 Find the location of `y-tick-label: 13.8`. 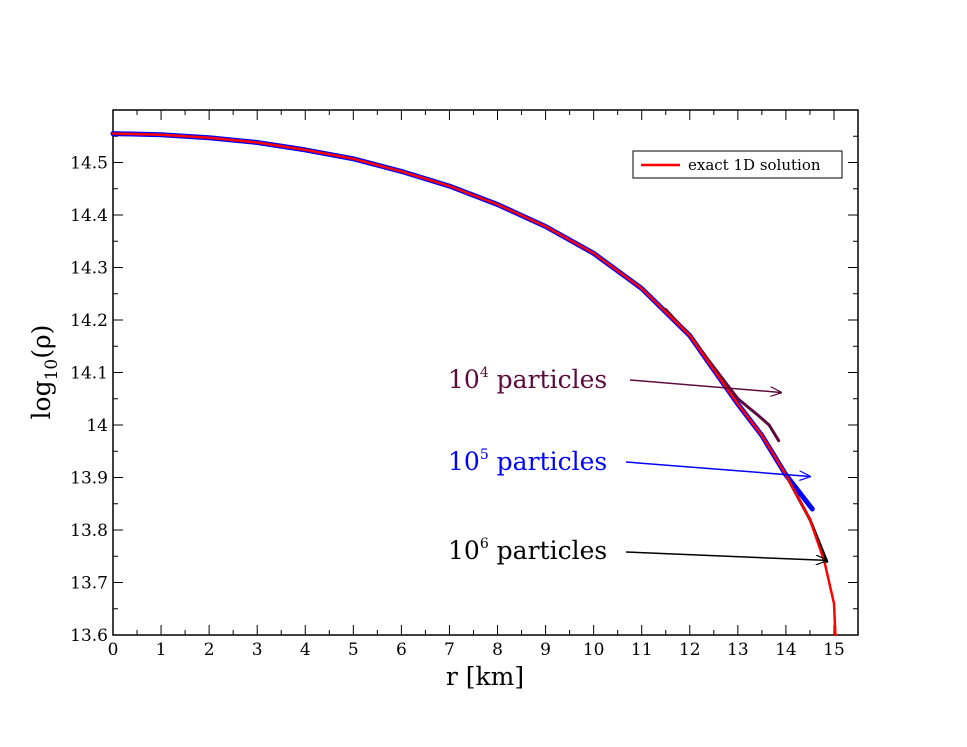

y-tick-label: 13.8 is located at coordinates (89, 531).